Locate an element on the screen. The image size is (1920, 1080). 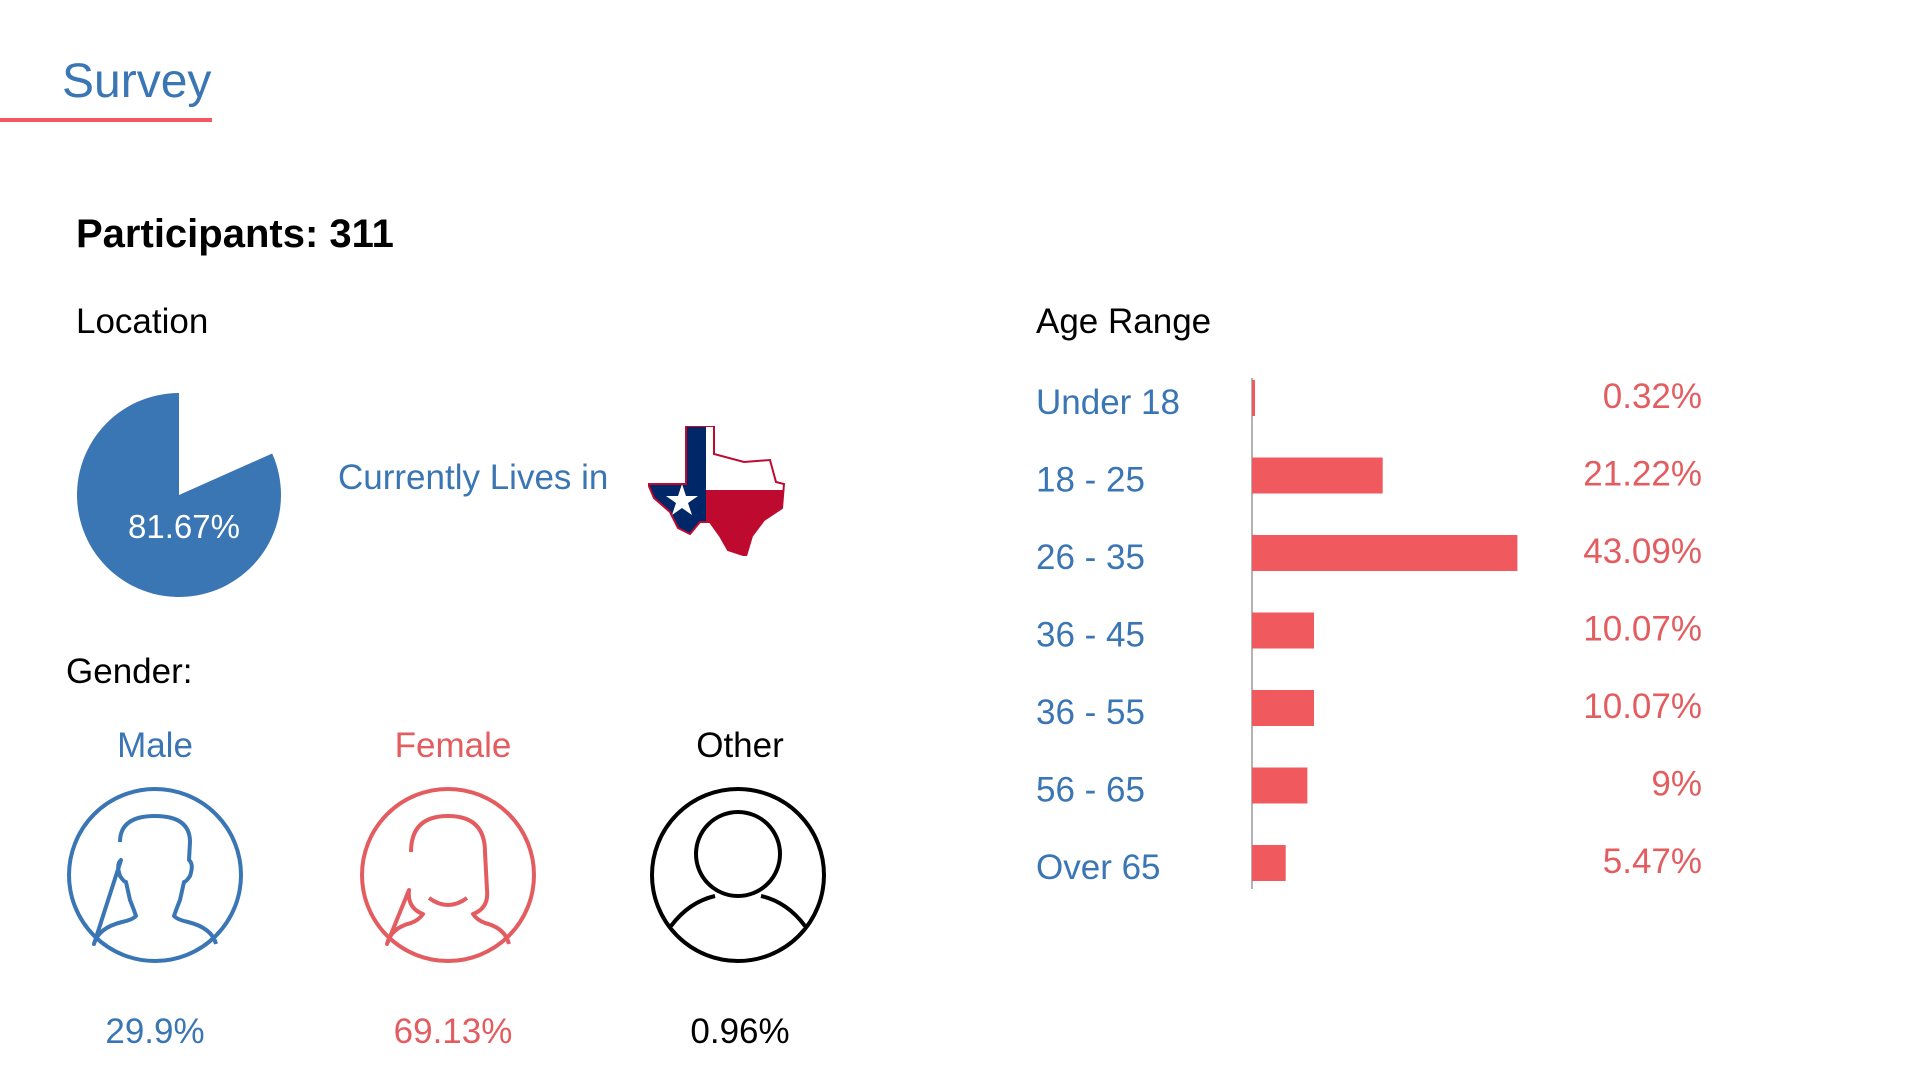
age-value-label: 43.09% is located at coordinates (1642, 551).